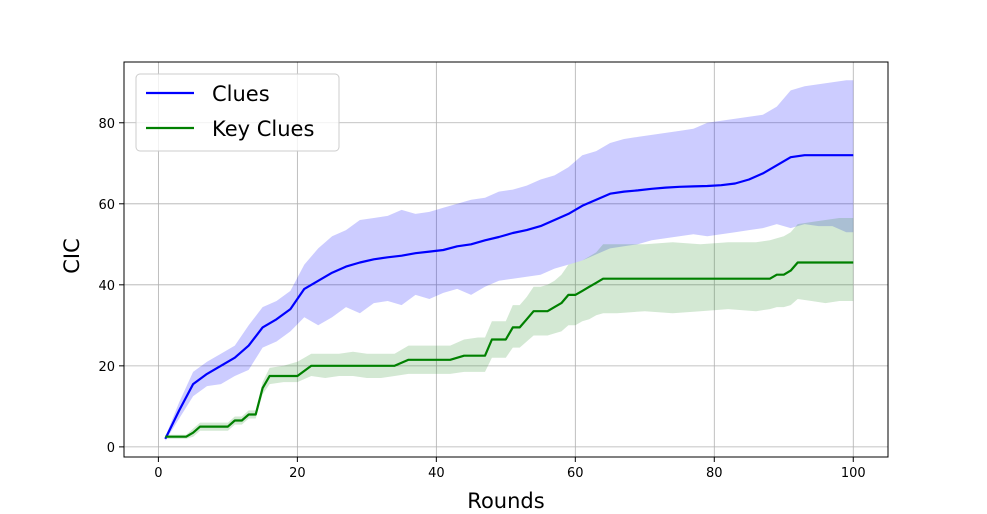 The image size is (987, 514). Describe the element at coordinates (106, 205) in the screenshot. I see `y-tick-label: 60` at that location.